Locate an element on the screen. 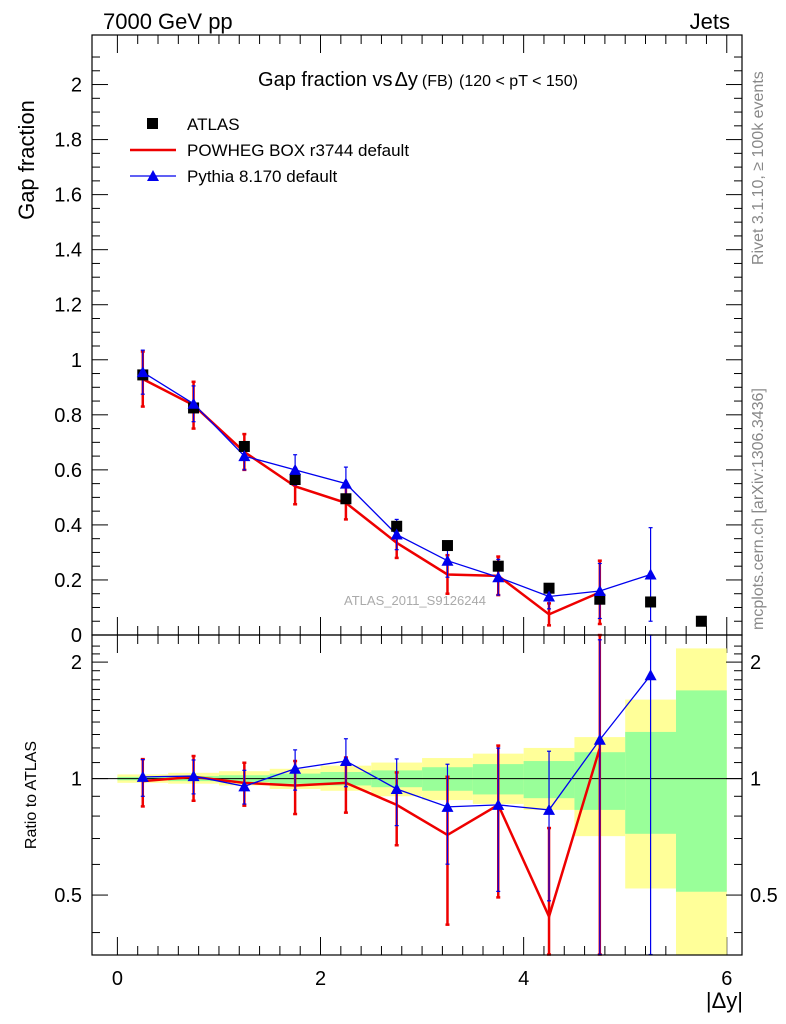  y-tick-label: 1.6 is located at coordinates (68, 196).